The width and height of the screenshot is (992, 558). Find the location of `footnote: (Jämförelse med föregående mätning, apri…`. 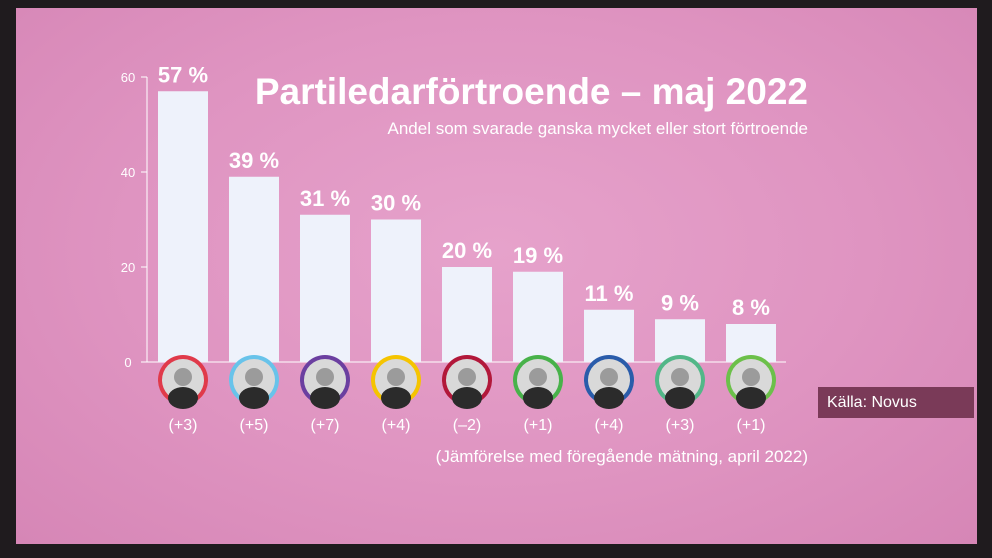

footnote: (Jämförelse med föregående mätning, apri… is located at coordinates (622, 456).